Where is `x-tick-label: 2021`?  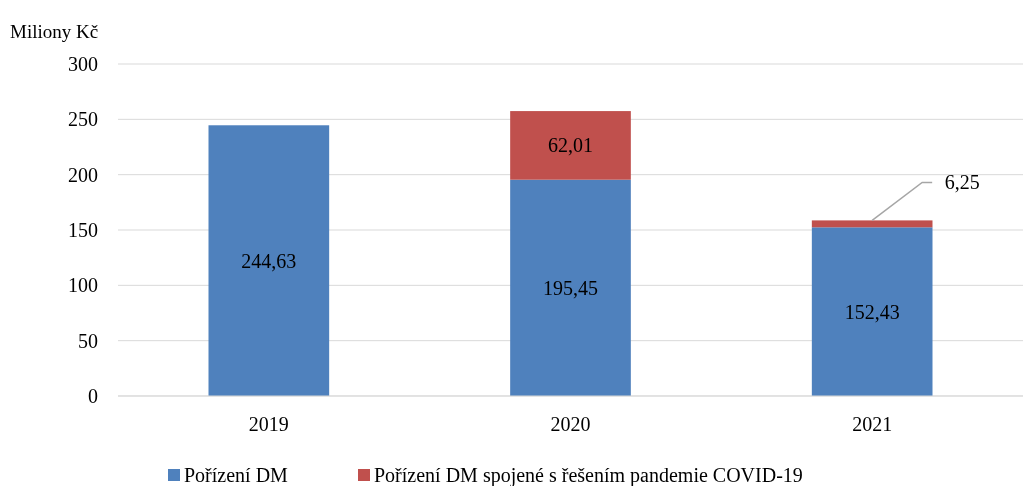 x-tick-label: 2021 is located at coordinates (872, 424).